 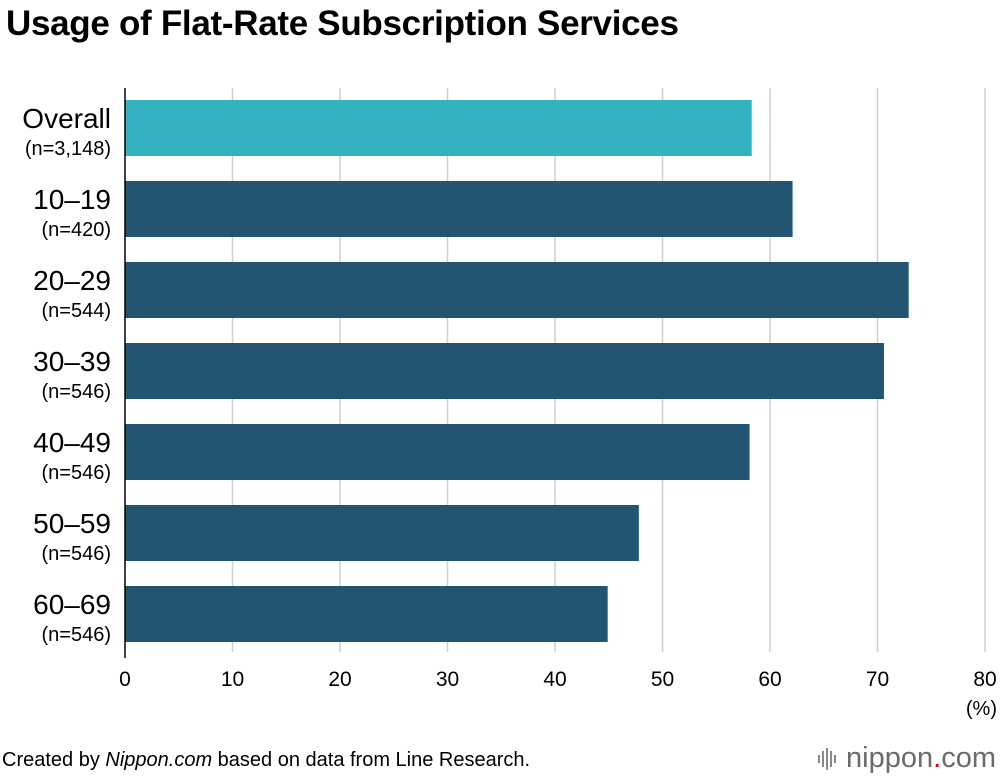 What do you see at coordinates (827, 758) in the screenshot?
I see `nippon-logo-icon` at bounding box center [827, 758].